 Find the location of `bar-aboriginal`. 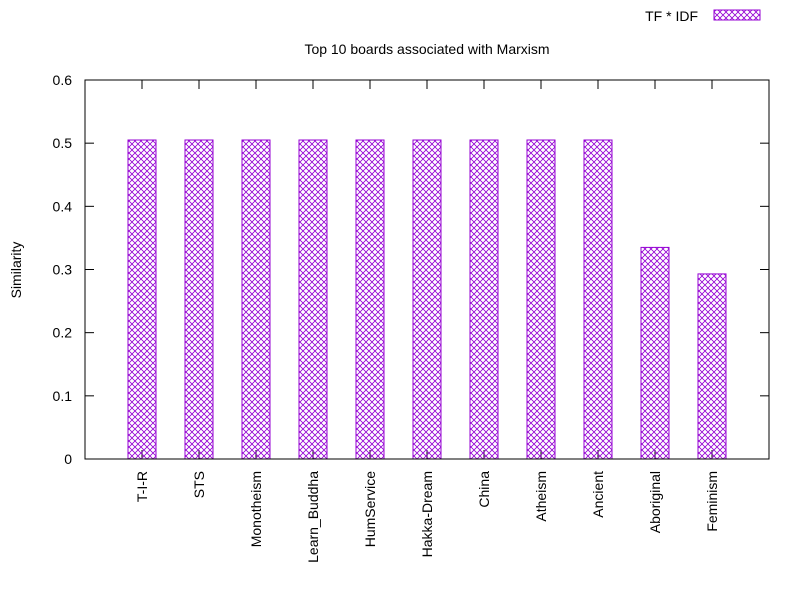

bar-aboriginal is located at coordinates (655, 353).